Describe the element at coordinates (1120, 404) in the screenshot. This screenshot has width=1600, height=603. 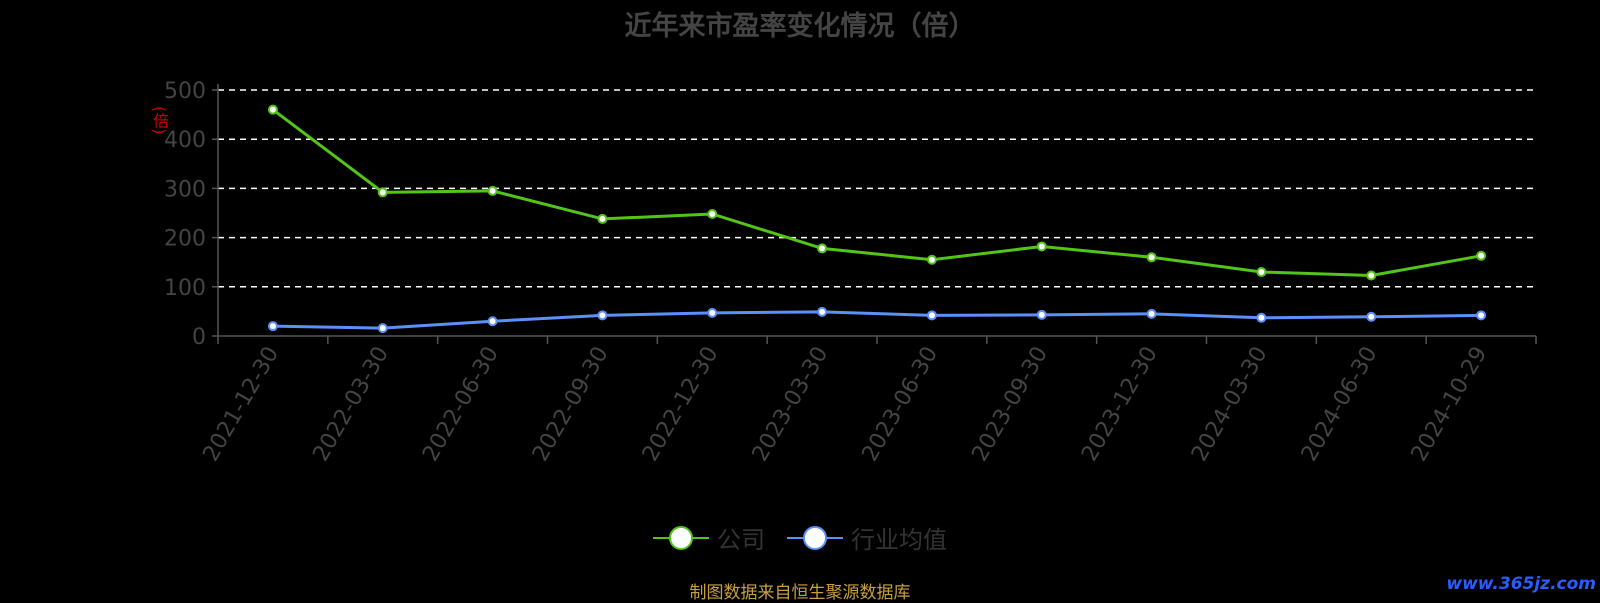
I see `x-tick-label-2023-12-30: 2023-12-30` at that location.